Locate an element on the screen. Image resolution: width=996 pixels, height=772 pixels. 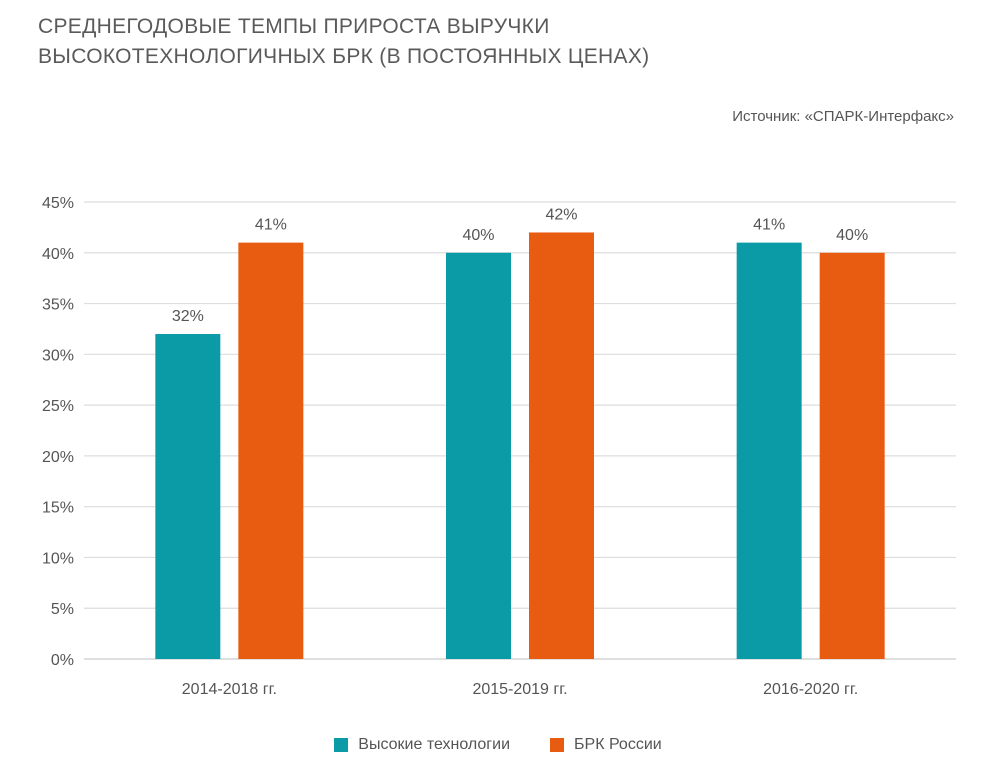
x-tick-label: 2014-2018 гг. is located at coordinates (229, 689).